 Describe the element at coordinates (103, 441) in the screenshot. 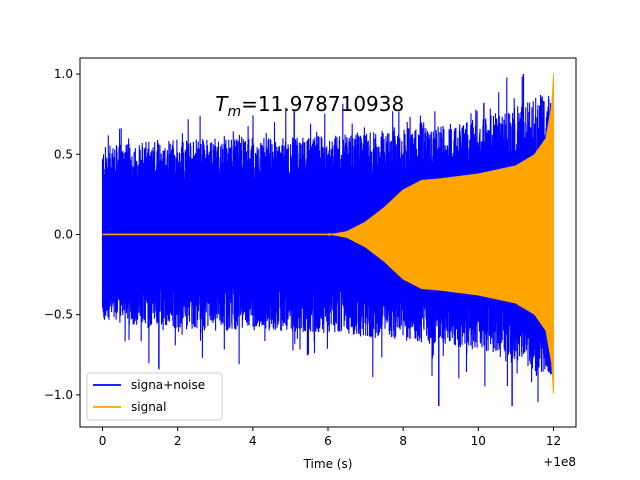

I see `x-tick-label: 0` at that location.